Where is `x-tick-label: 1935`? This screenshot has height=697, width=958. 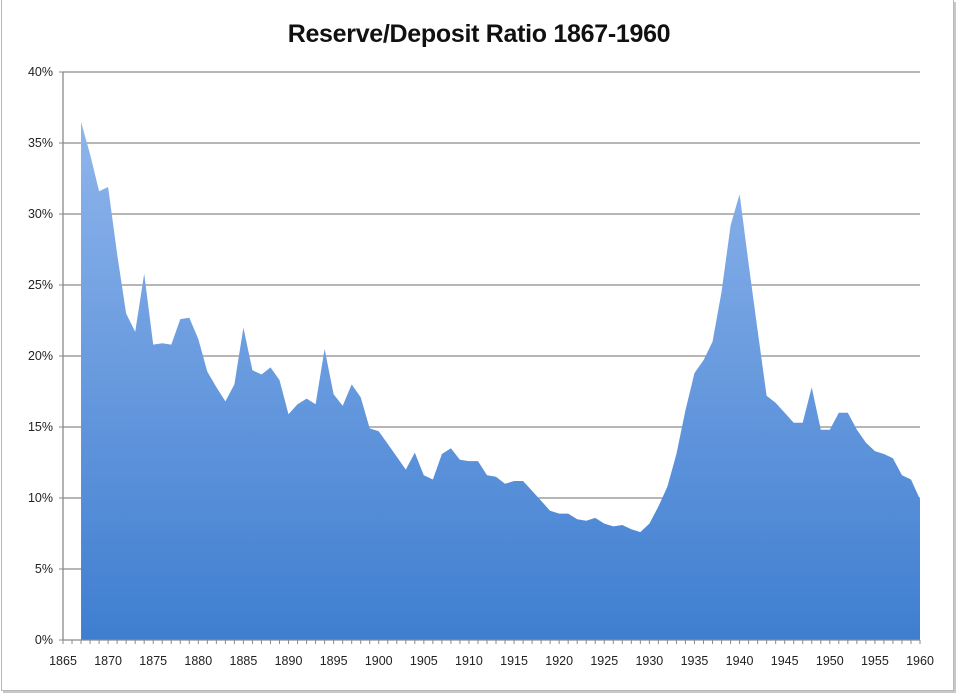 x-tick-label: 1935 is located at coordinates (695, 661).